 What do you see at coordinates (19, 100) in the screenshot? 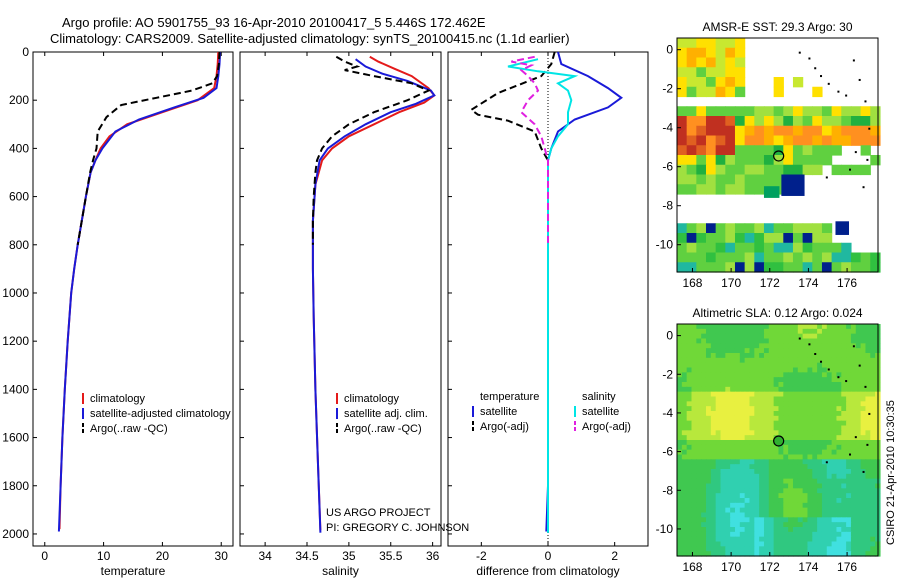
I see `temperature-ytick-label: 200` at bounding box center [19, 100].